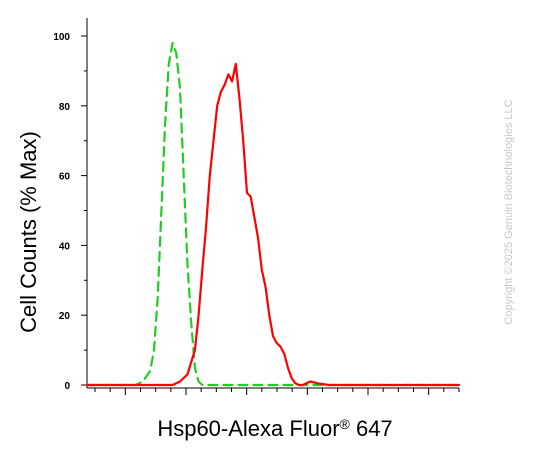 The image size is (539, 453). Describe the element at coordinates (65, 246) in the screenshot. I see `y-tick-label: 40` at that location.